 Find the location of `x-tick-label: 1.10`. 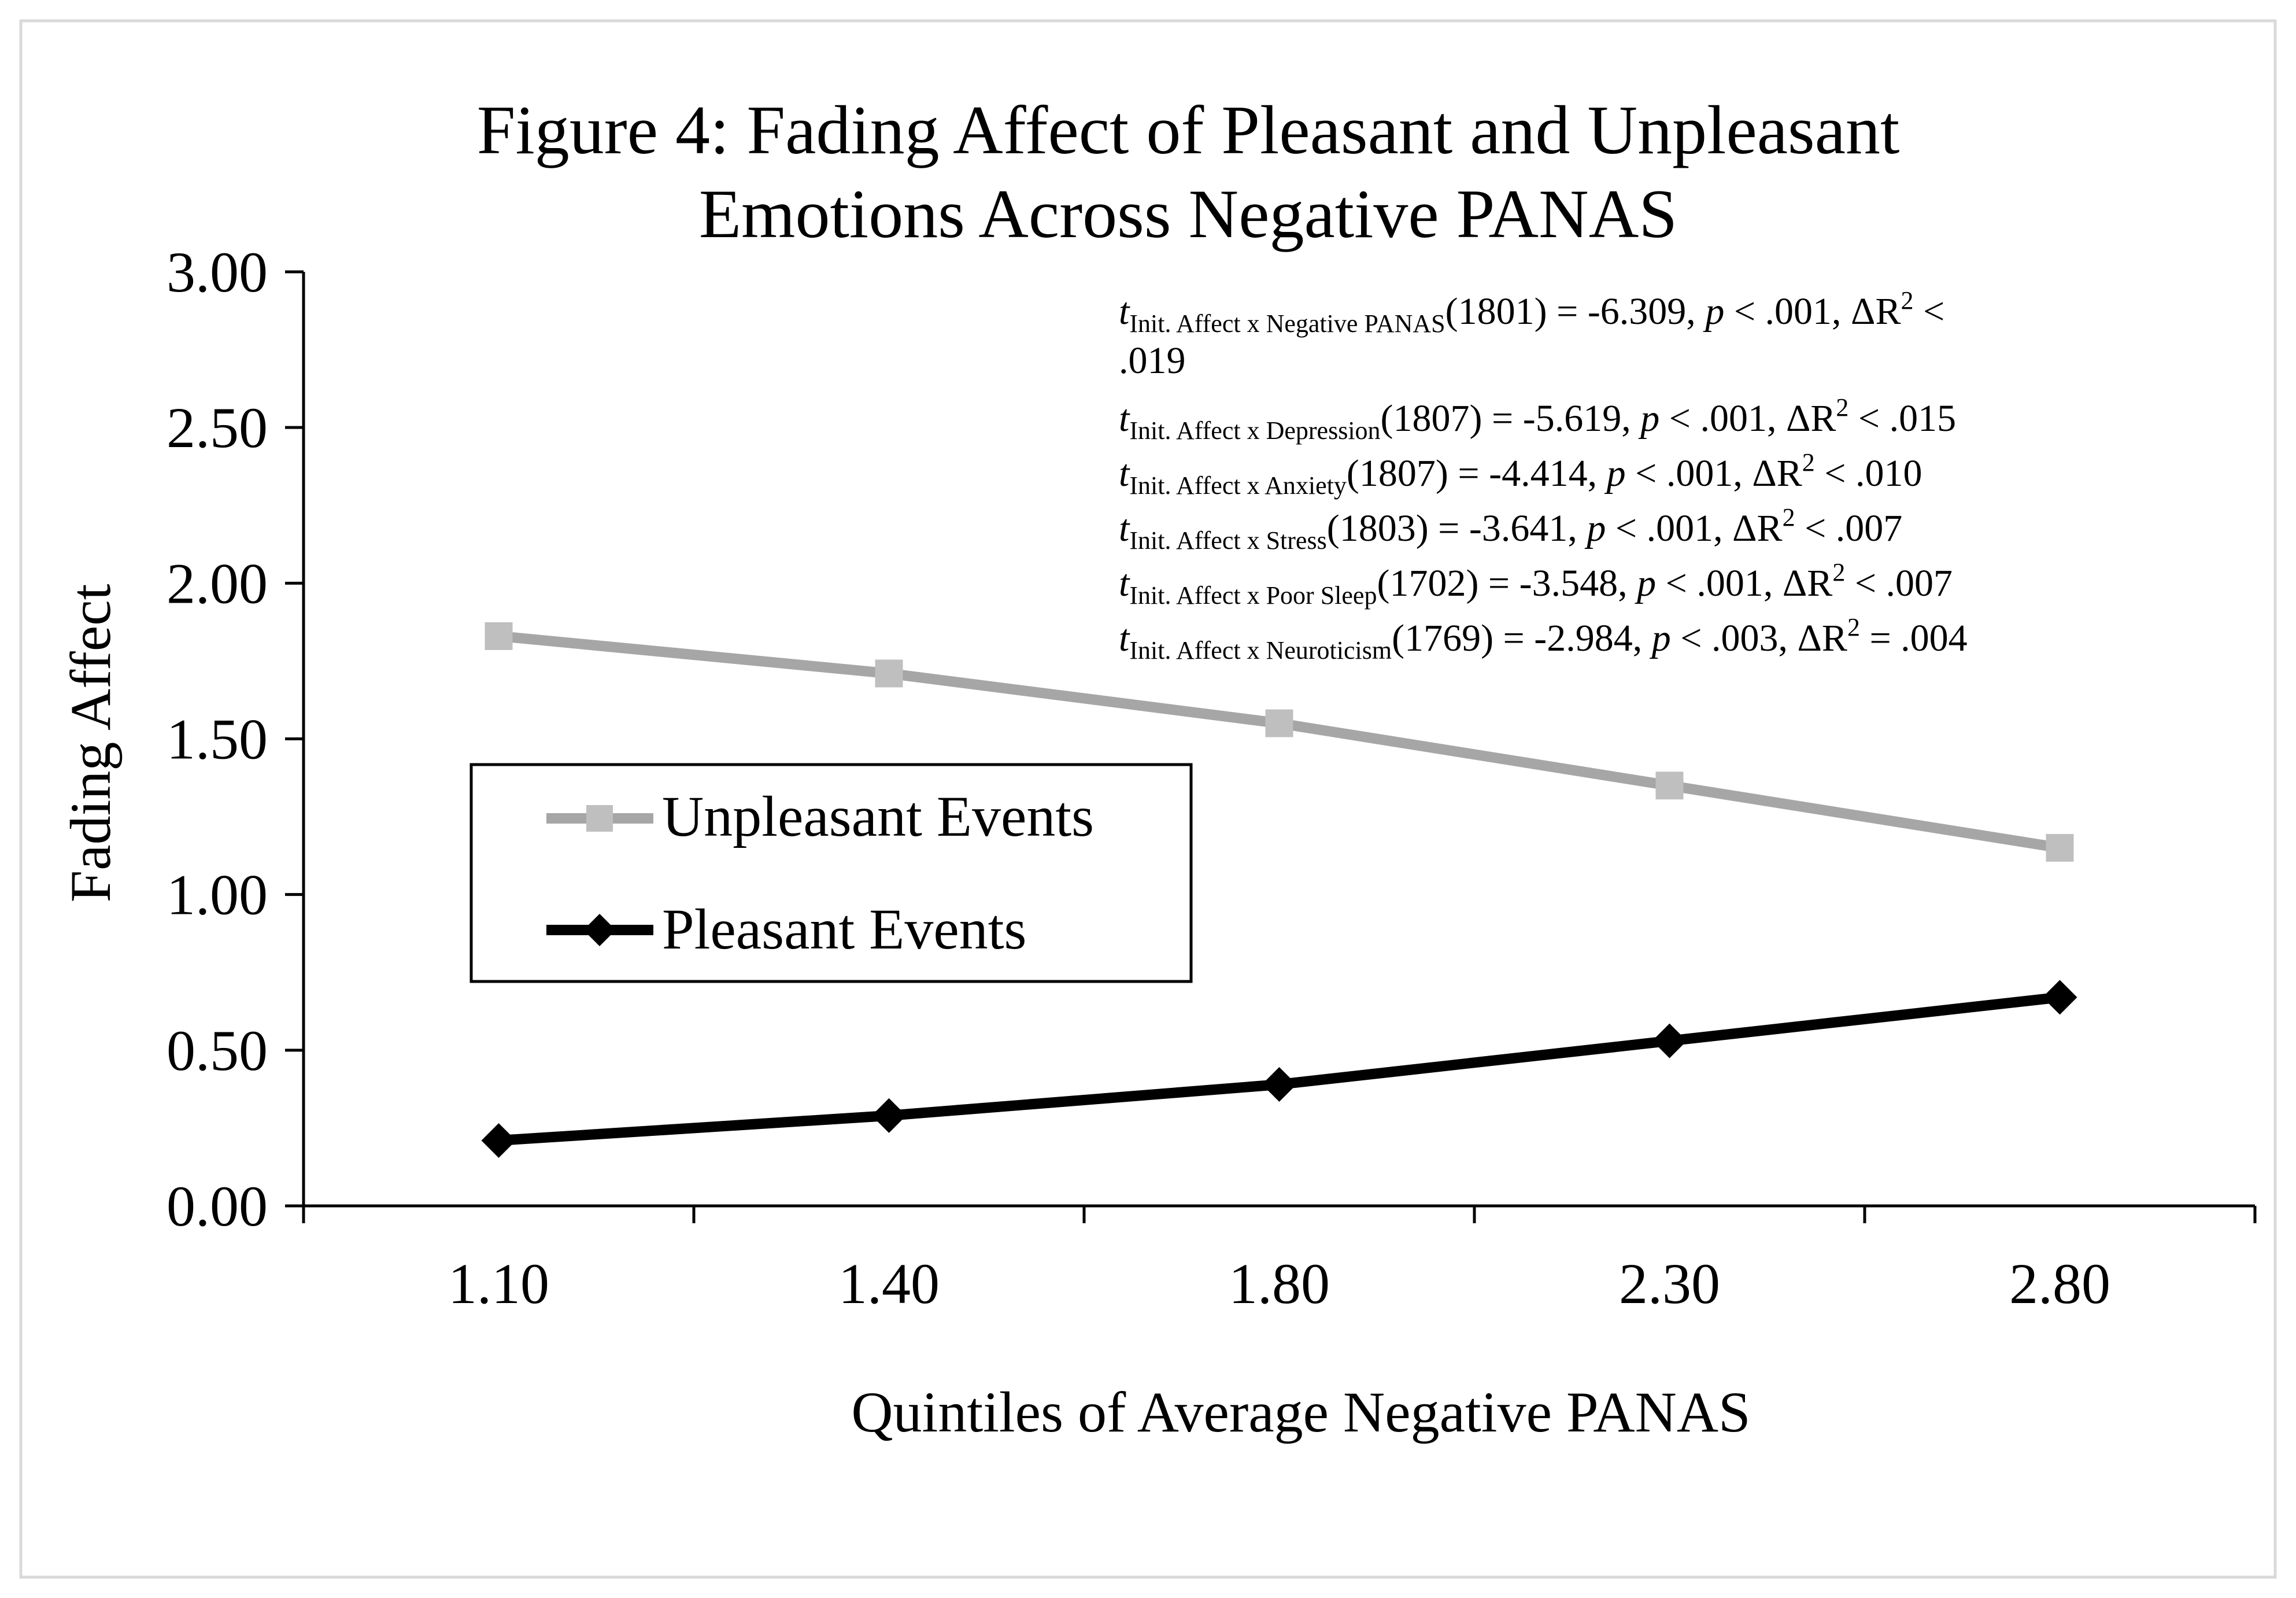

x-tick-label: 1.10 is located at coordinates (499, 1284).